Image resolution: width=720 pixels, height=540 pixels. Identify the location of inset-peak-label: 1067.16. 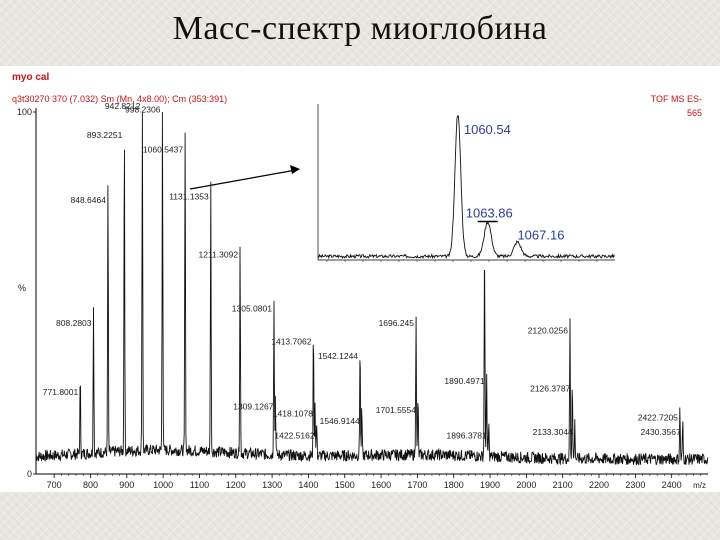
(540, 235).